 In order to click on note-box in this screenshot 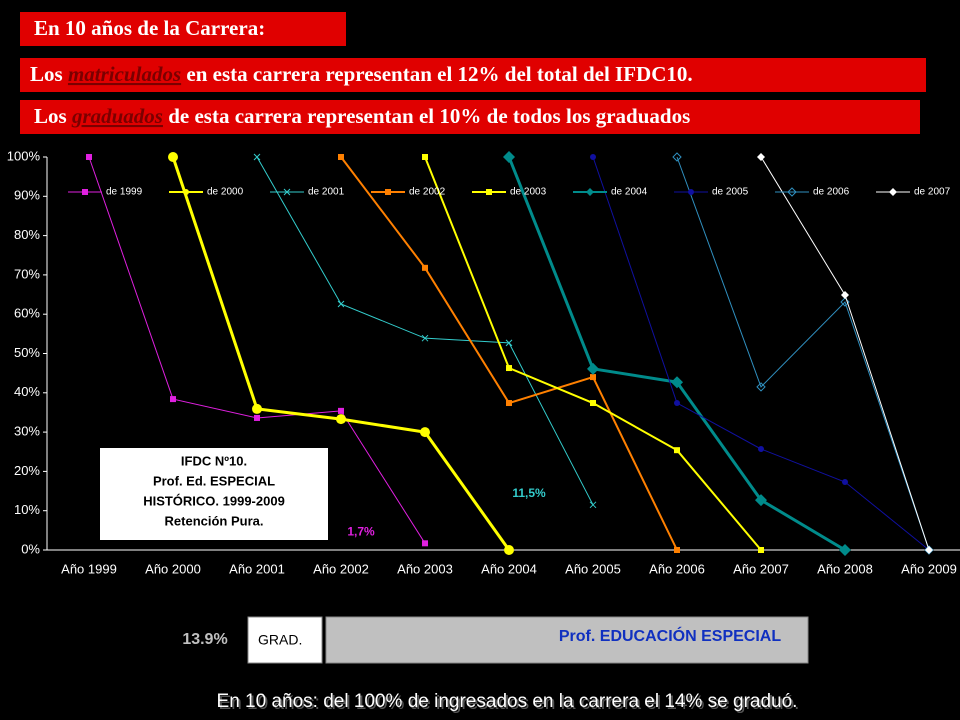, I will do `click(214, 494)`.